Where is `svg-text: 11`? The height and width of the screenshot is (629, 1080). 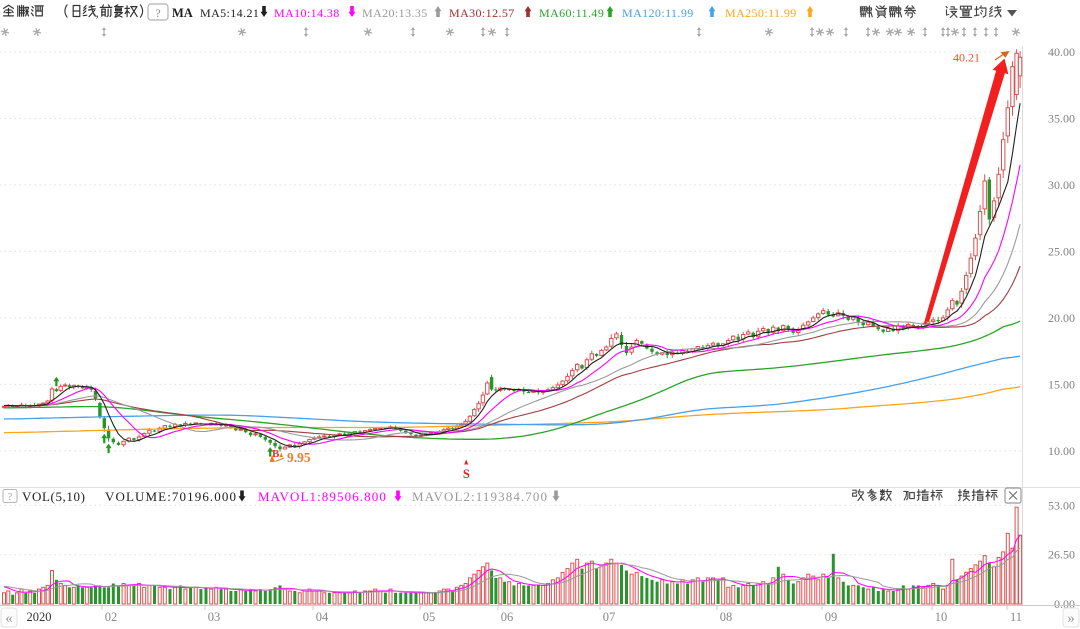
svg-text: 11 is located at coordinates (1016, 617).